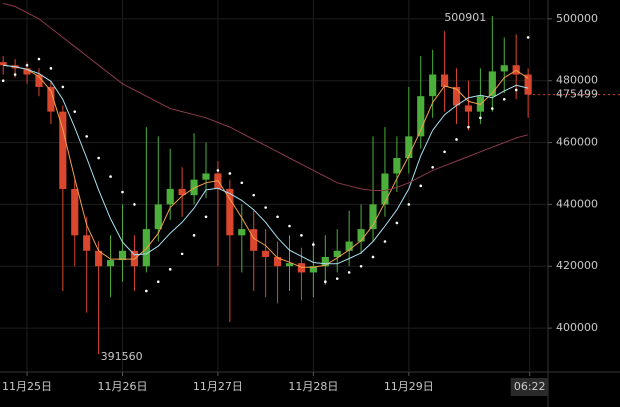 The image size is (620, 407). Describe the element at coordinates (577, 265) in the screenshot. I see `y-tick-label: 420000` at that location.